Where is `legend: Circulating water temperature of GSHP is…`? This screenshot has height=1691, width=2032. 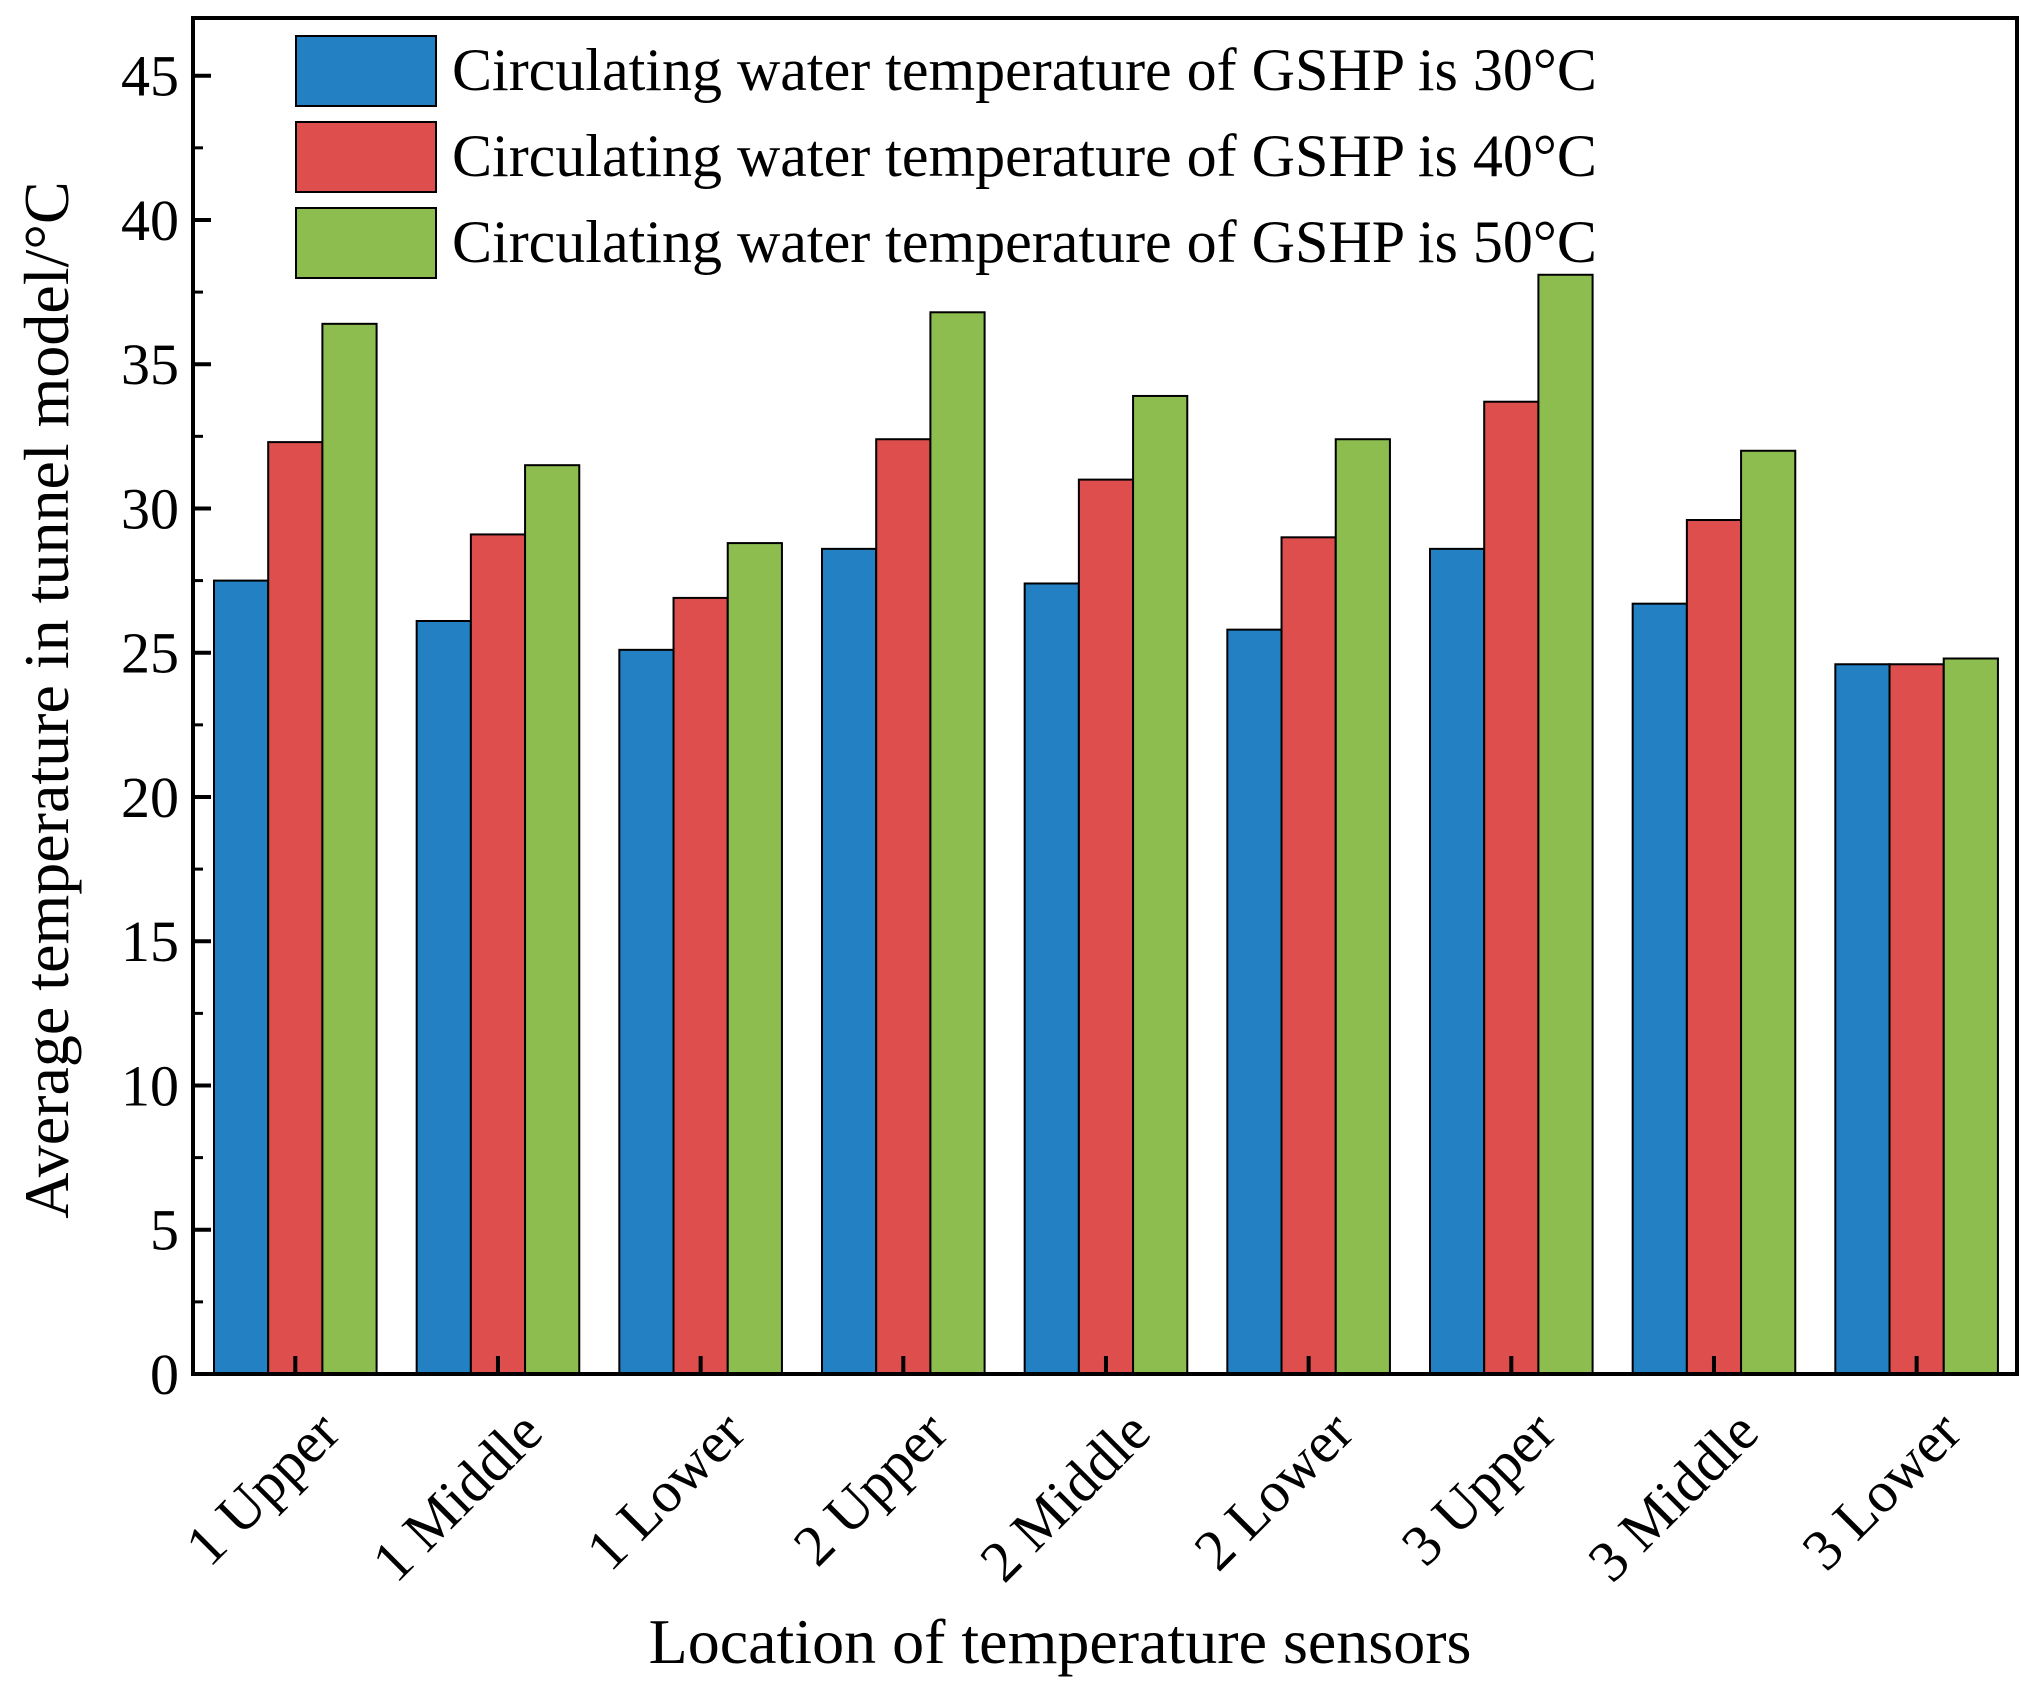 legend: Circulating water temperature of GSHP is… is located at coordinates (946, 157).